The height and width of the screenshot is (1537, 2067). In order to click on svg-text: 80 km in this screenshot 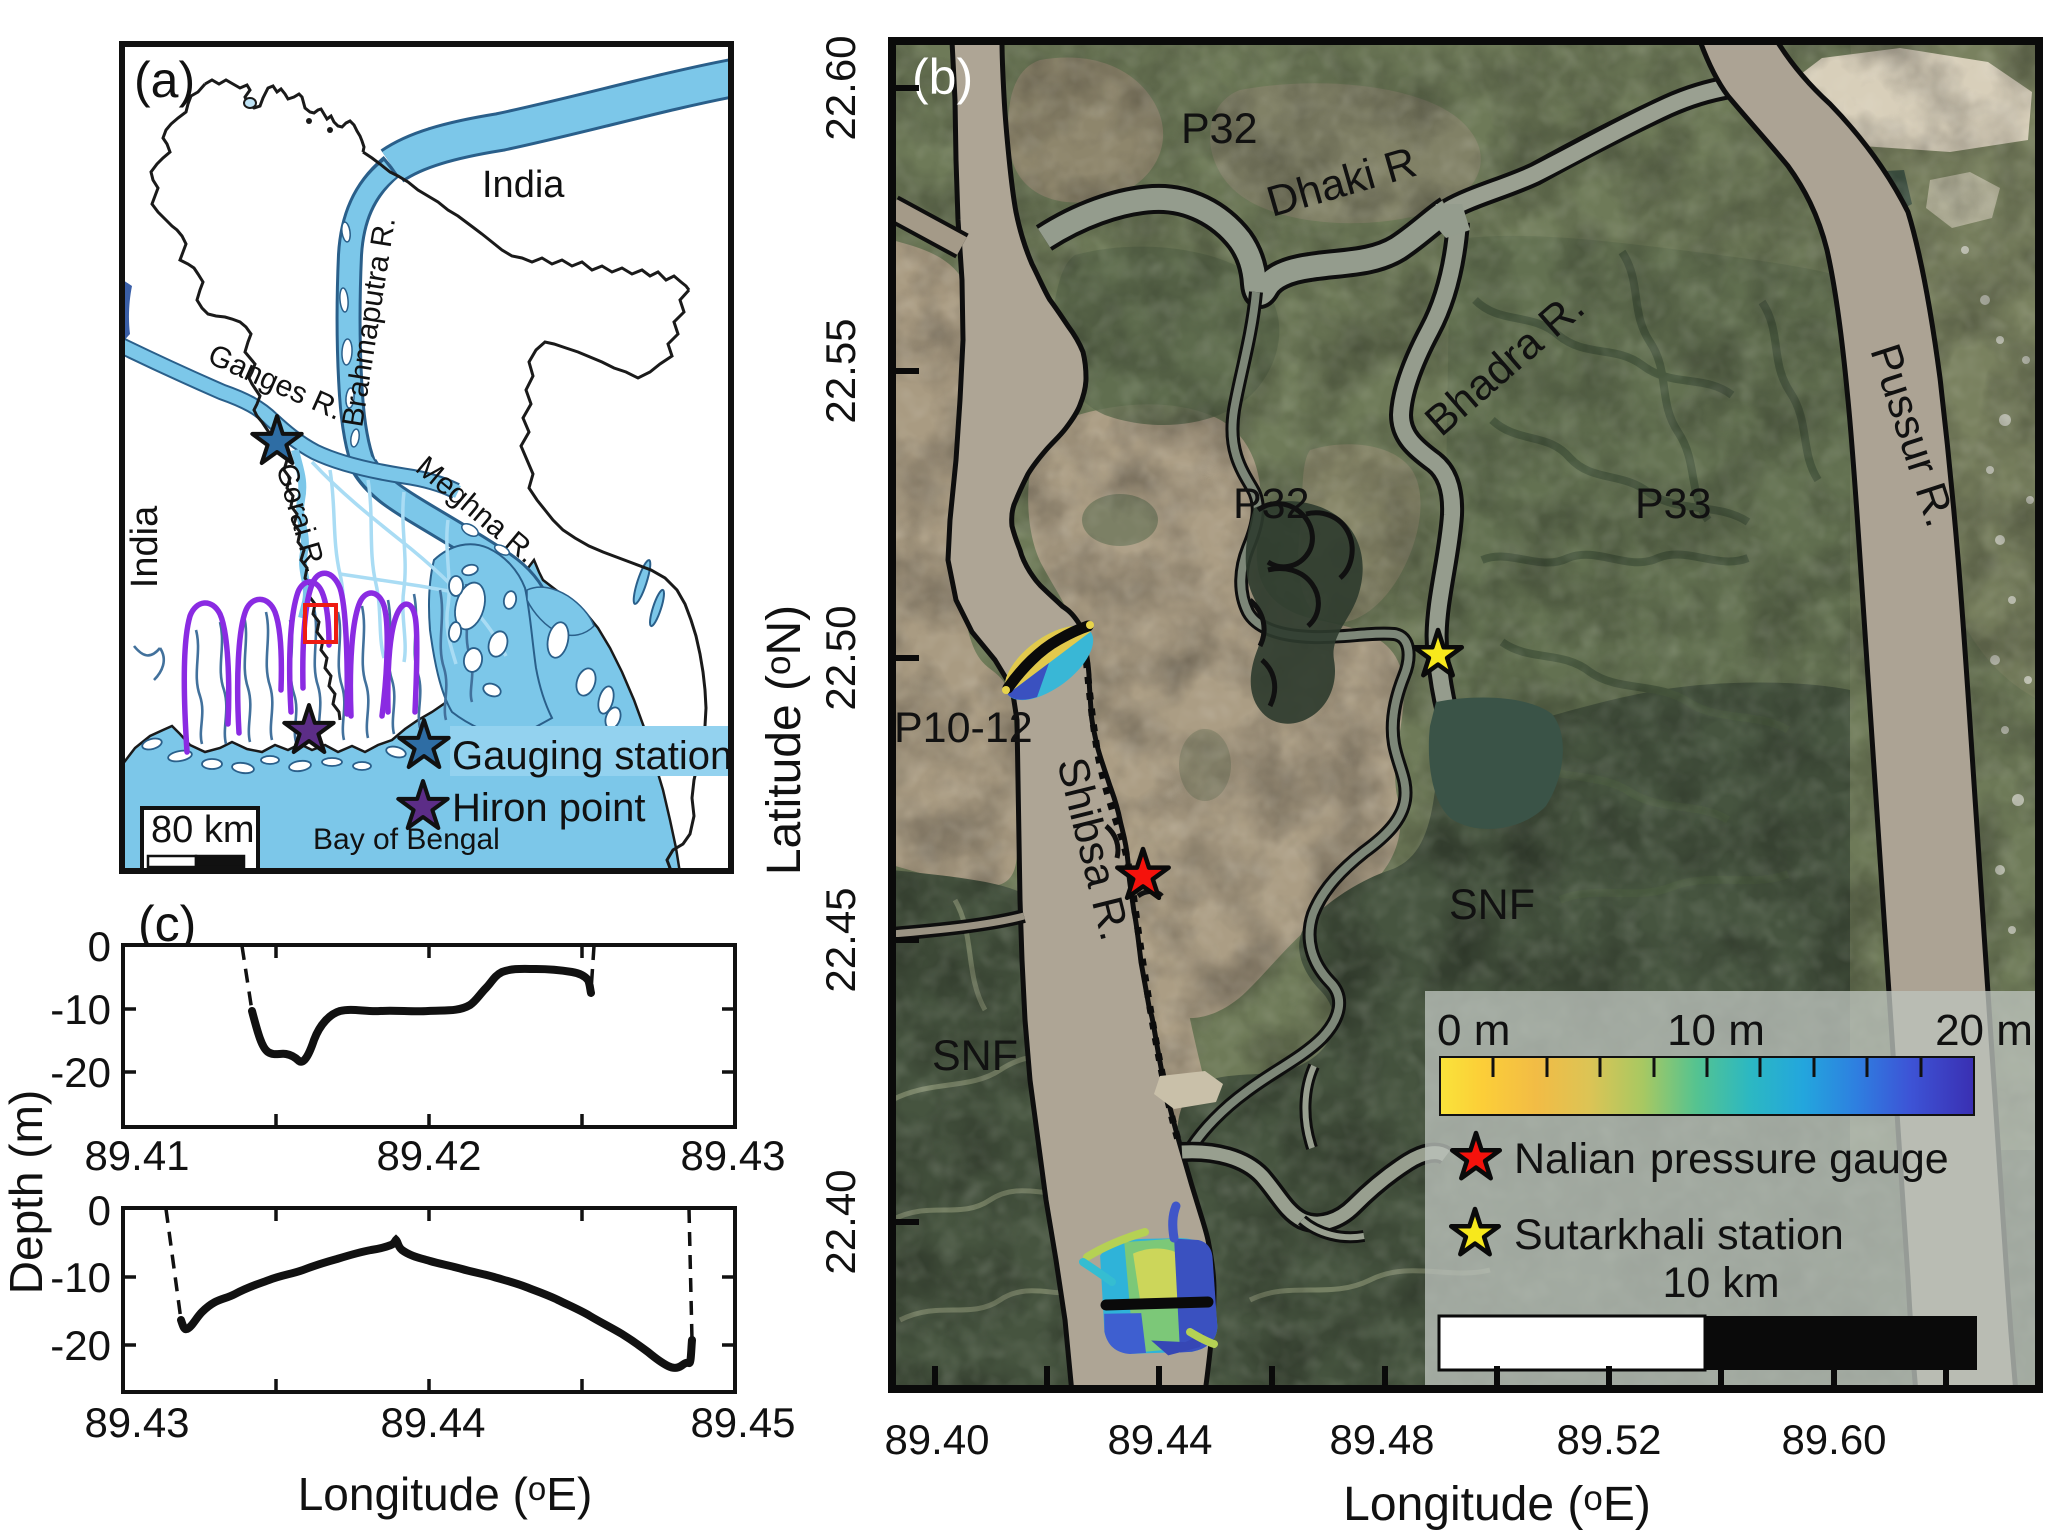, I will do `click(202, 830)`.